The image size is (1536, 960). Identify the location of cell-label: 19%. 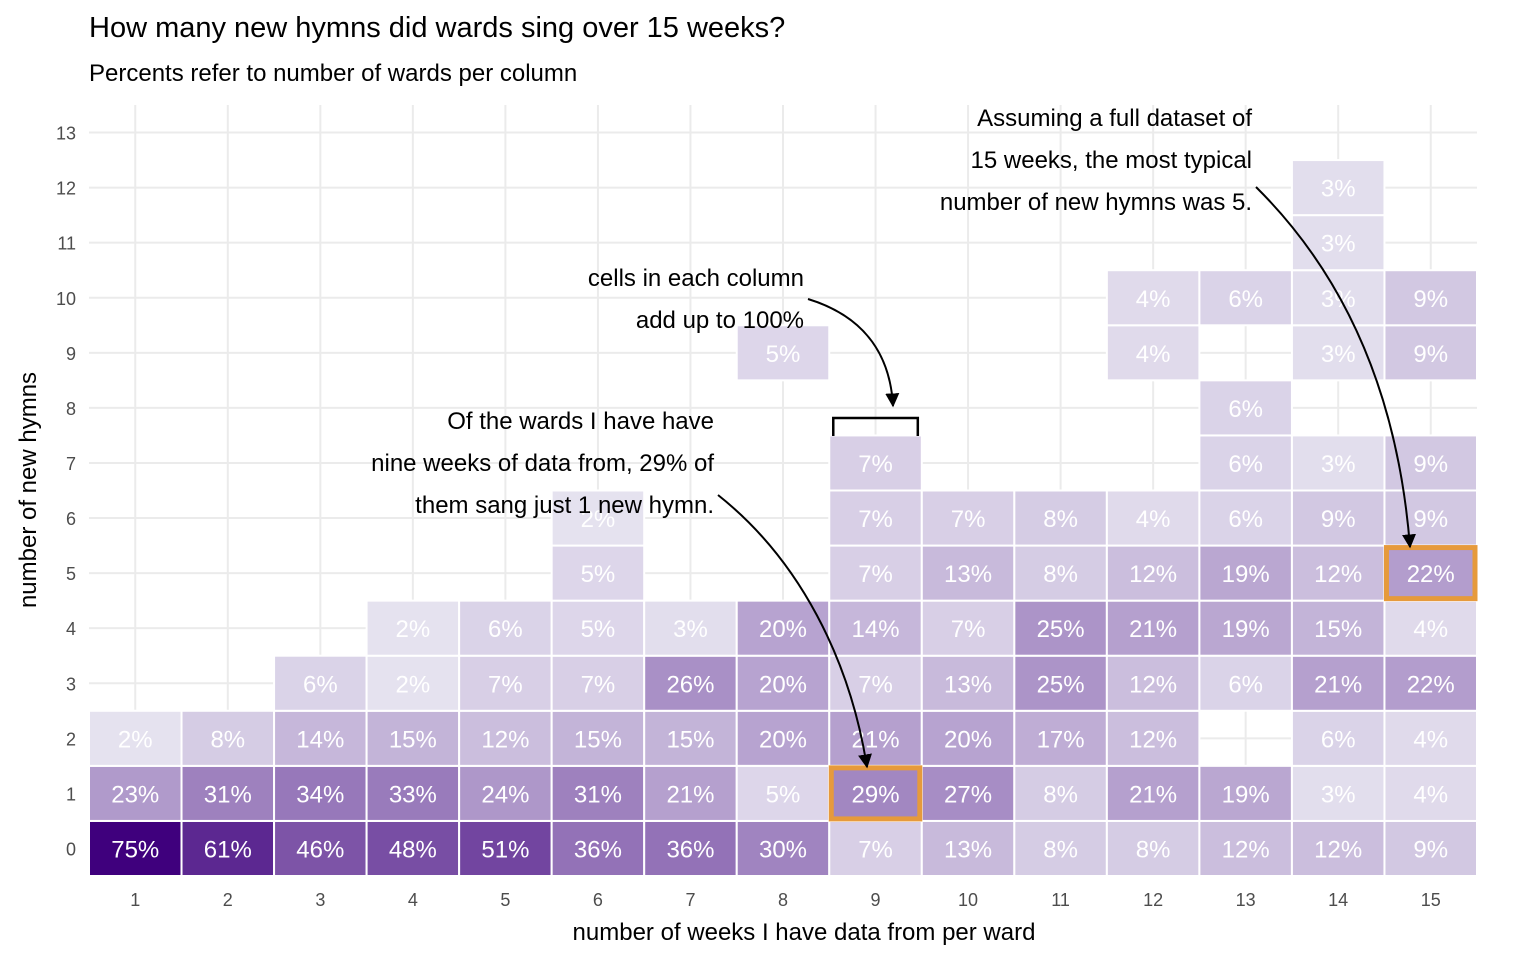
(1246, 794).